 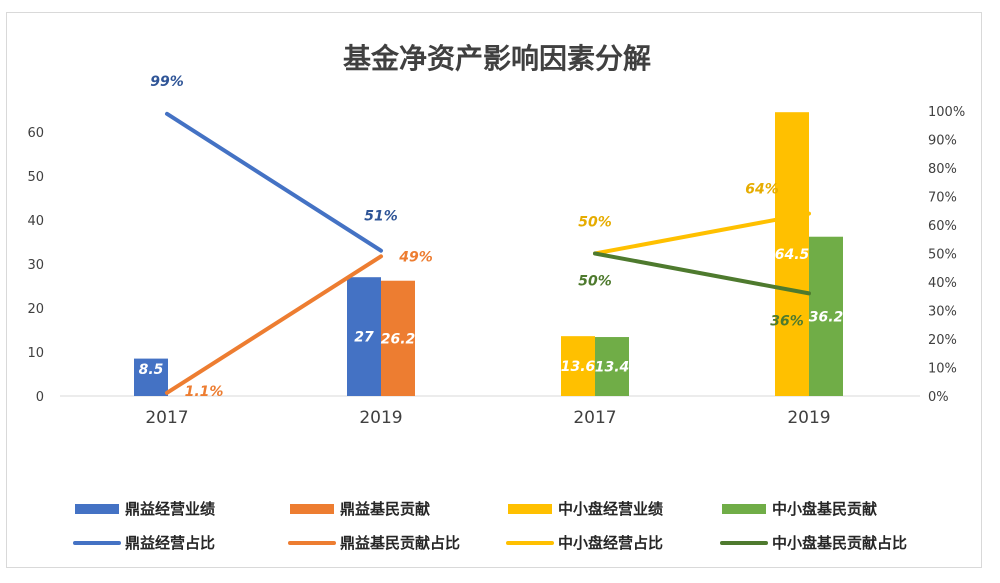 What do you see at coordinates (35, 265) in the screenshot?
I see `y-left-tick-label: 30` at bounding box center [35, 265].